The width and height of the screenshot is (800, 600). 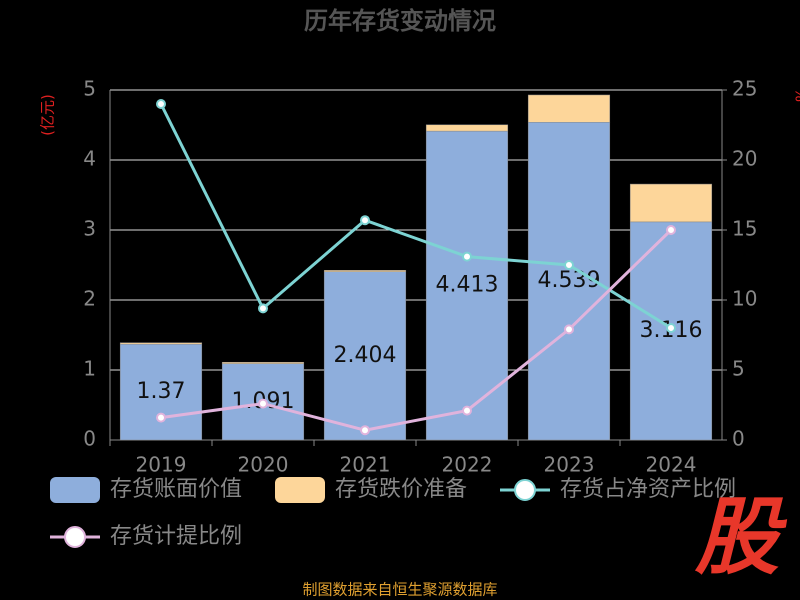 I want to click on source-note: 制图数据来自恒生聚源数据库, so click(x=399, y=590).